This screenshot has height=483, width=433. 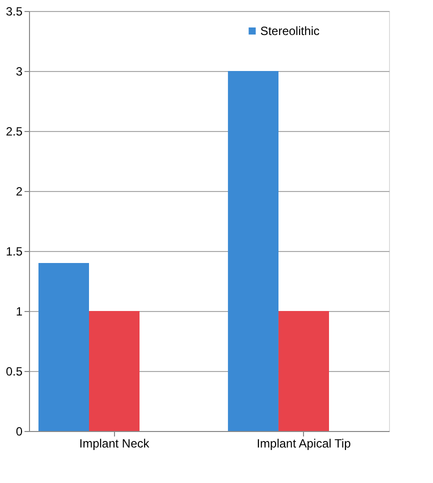 I want to click on y-tick-label: 0.5, so click(x=14, y=371).